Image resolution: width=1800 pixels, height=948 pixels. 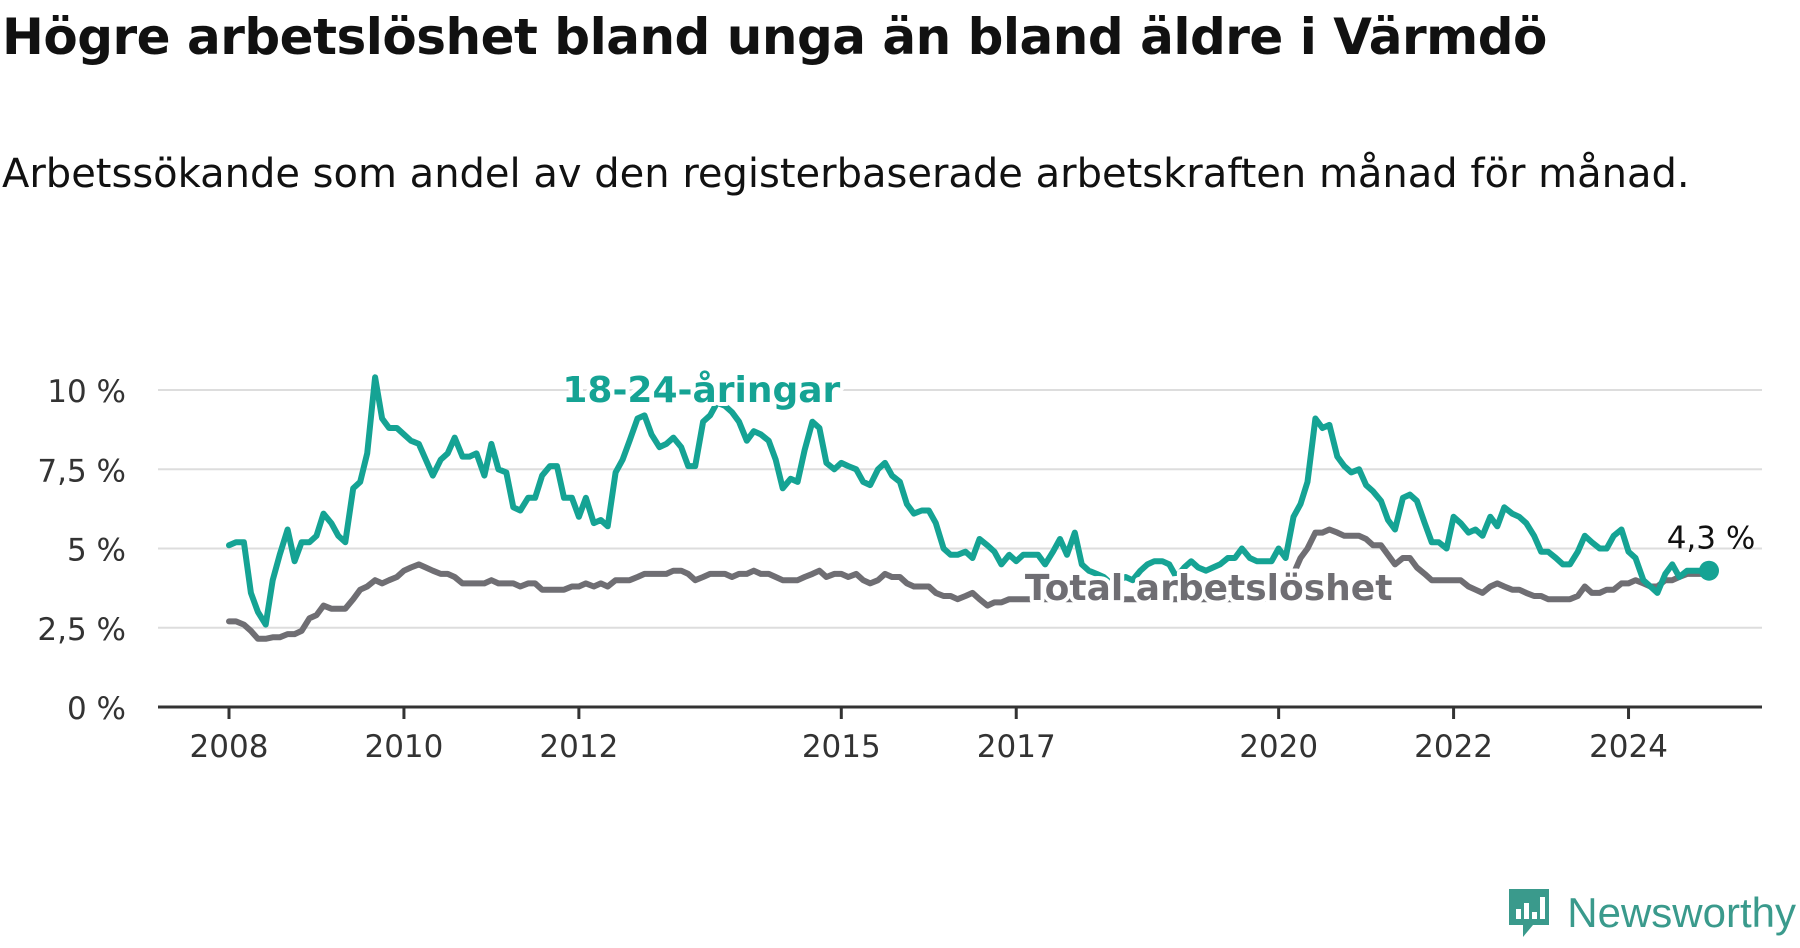 I want to click on brand-logo: Newsworthy, so click(x=1650, y=913).